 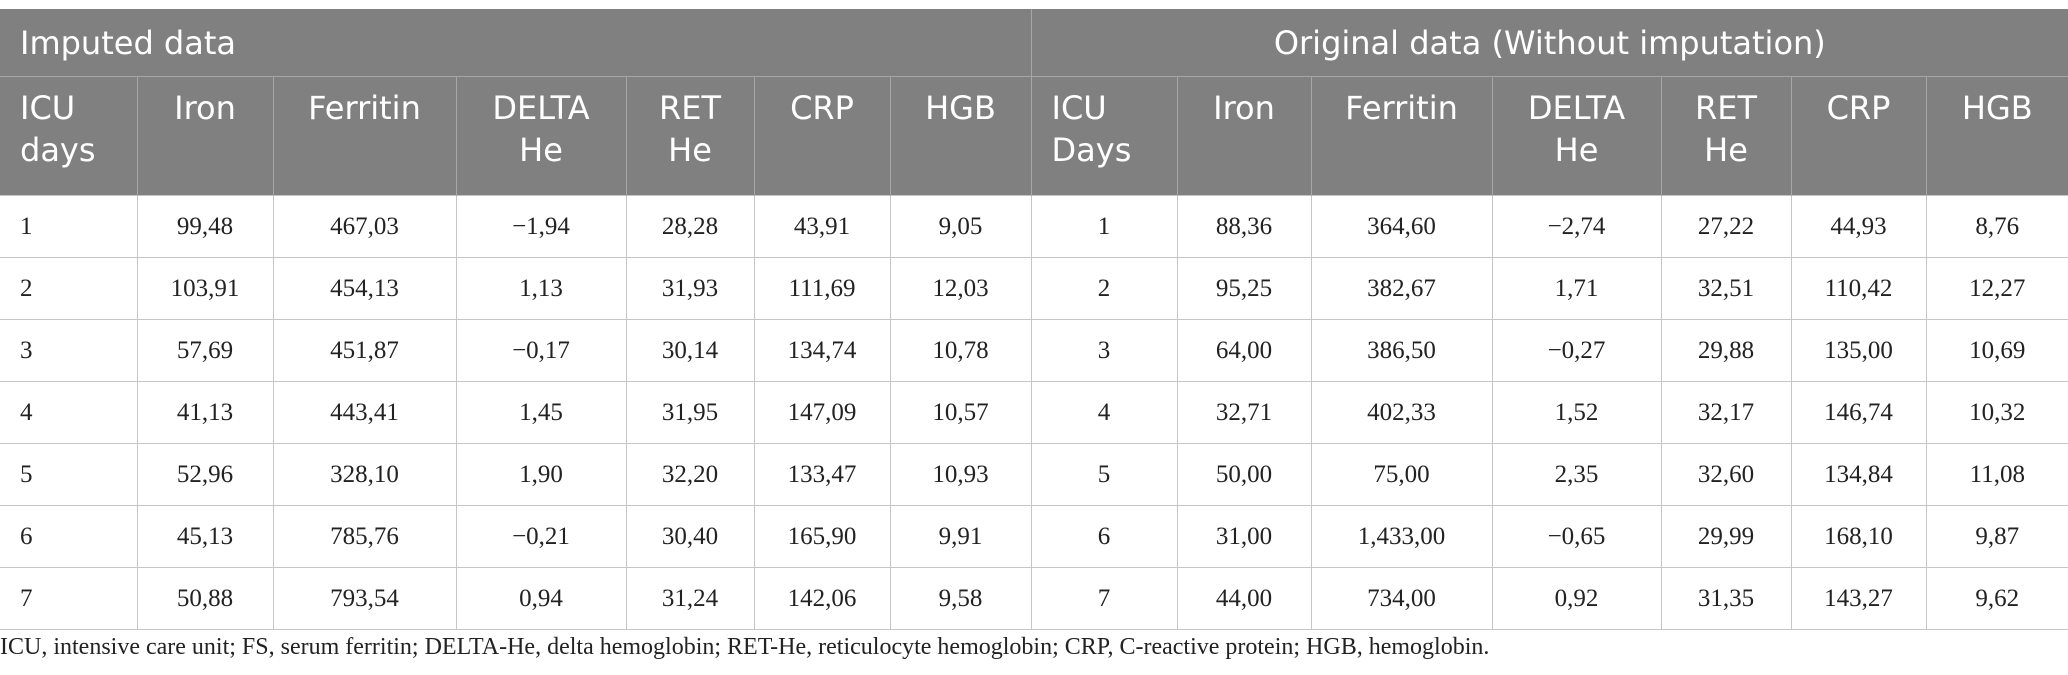 What do you see at coordinates (1726, 598) in the screenshot?
I see `table-cell: 31,35` at bounding box center [1726, 598].